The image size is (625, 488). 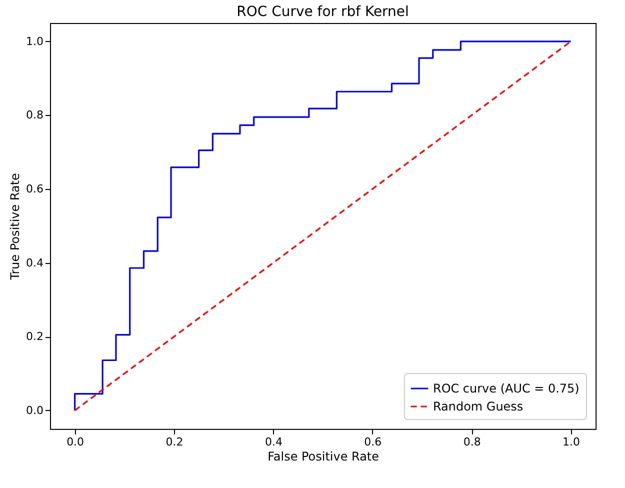 I want to click on y-tick-label: 0.6, so click(x=35, y=189).